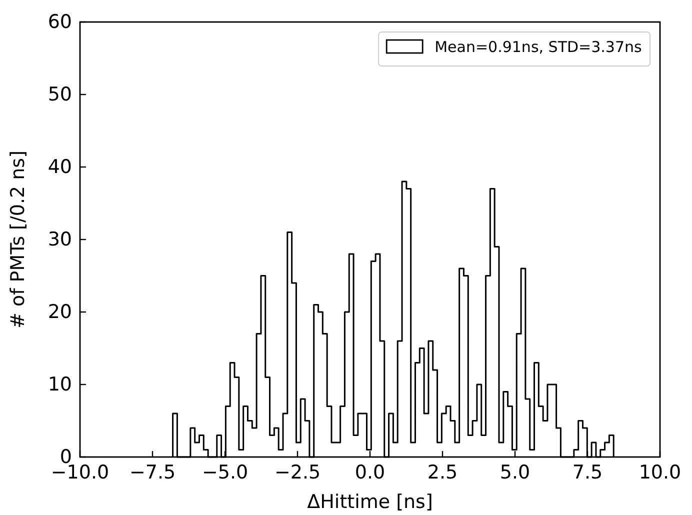 The image size is (692, 515). Describe the element at coordinates (225, 472) in the screenshot. I see `x-tick-label: −5.0` at that location.